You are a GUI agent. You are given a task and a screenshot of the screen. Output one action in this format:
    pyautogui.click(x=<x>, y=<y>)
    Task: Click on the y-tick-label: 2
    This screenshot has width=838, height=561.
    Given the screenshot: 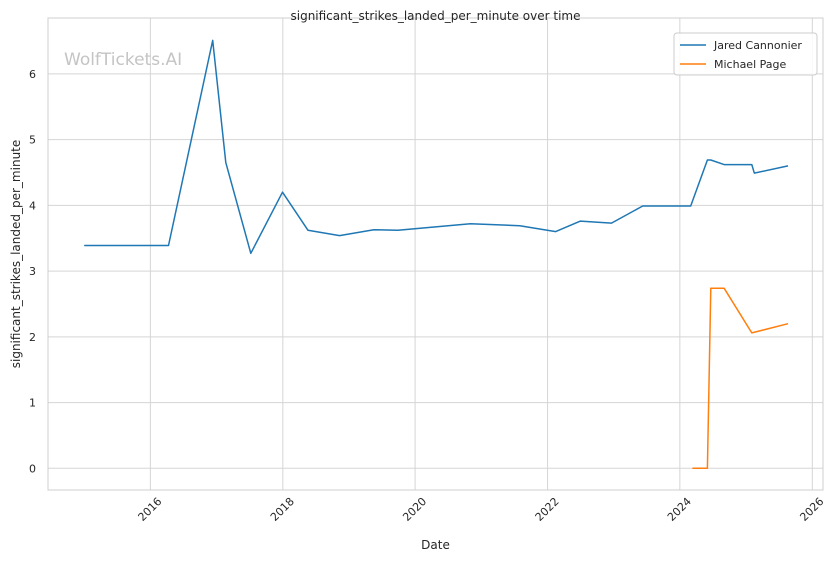 What is the action you would take?
    pyautogui.click(x=32, y=337)
    